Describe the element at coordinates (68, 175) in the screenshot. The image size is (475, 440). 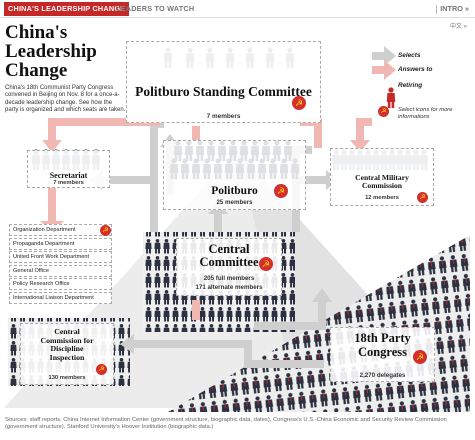
I see `secretariat-name: Secretariat` at that location.